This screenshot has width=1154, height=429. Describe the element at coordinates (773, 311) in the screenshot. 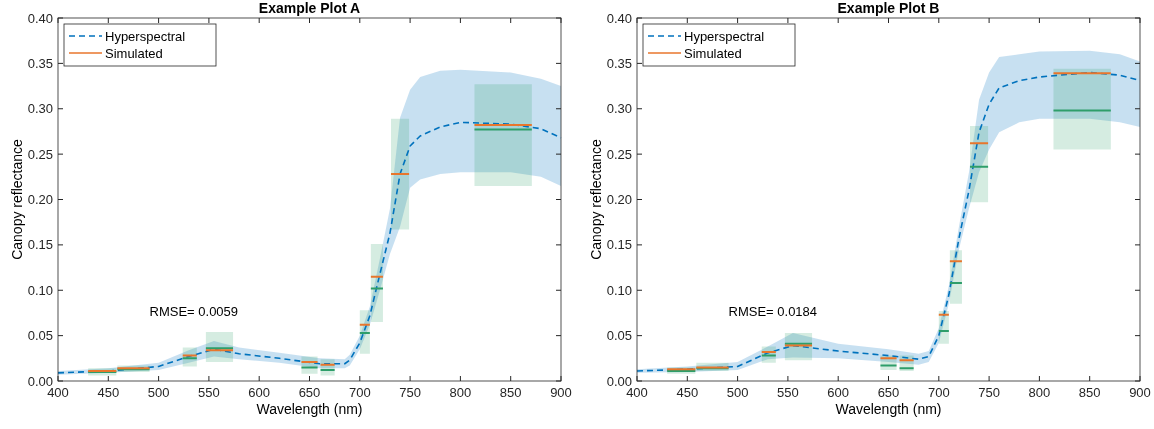

I see `annotation: RMSE= 0.0184` at that location.